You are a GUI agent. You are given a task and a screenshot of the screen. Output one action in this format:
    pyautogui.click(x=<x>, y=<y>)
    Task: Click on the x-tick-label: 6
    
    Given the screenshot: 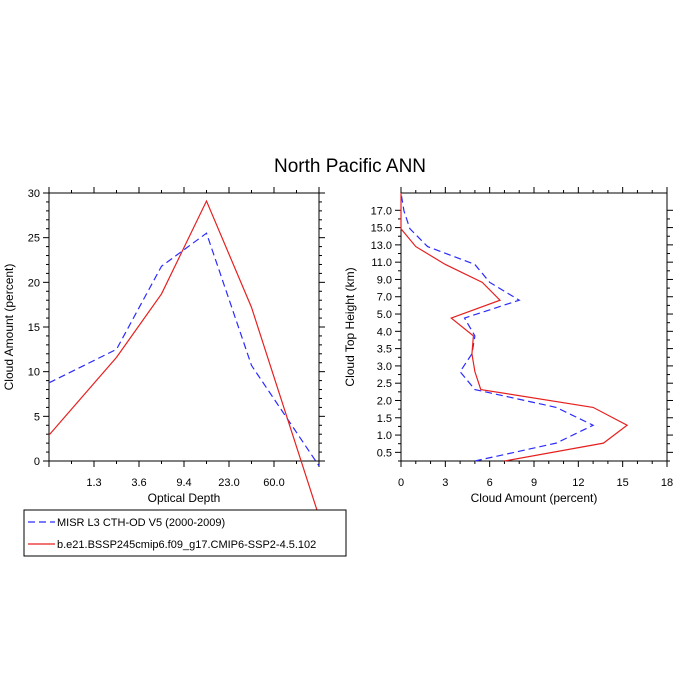 What is the action you would take?
    pyautogui.click(x=490, y=483)
    